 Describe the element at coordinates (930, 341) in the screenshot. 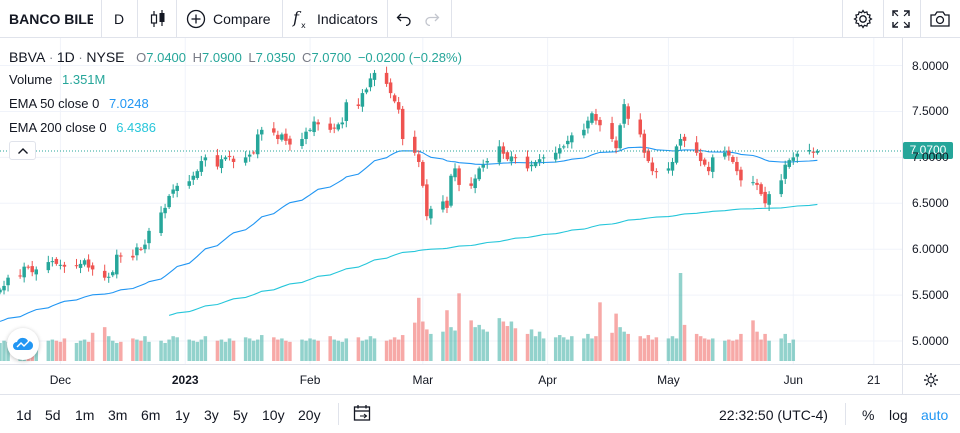

I see `price-axis-label: 5.0000` at that location.